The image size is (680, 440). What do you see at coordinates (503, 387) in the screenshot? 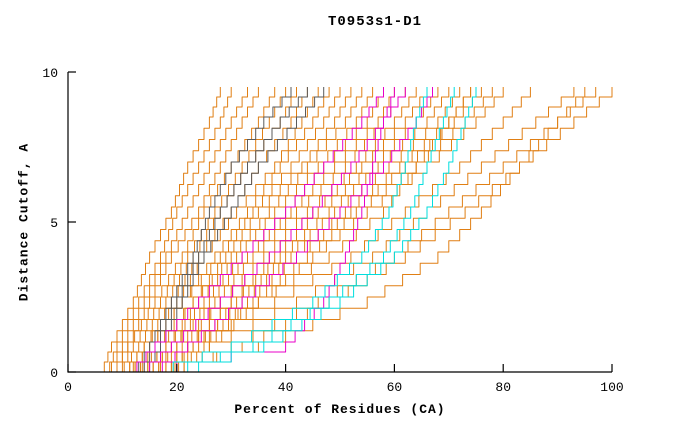
I see `x-tick-label: 80` at bounding box center [503, 387].